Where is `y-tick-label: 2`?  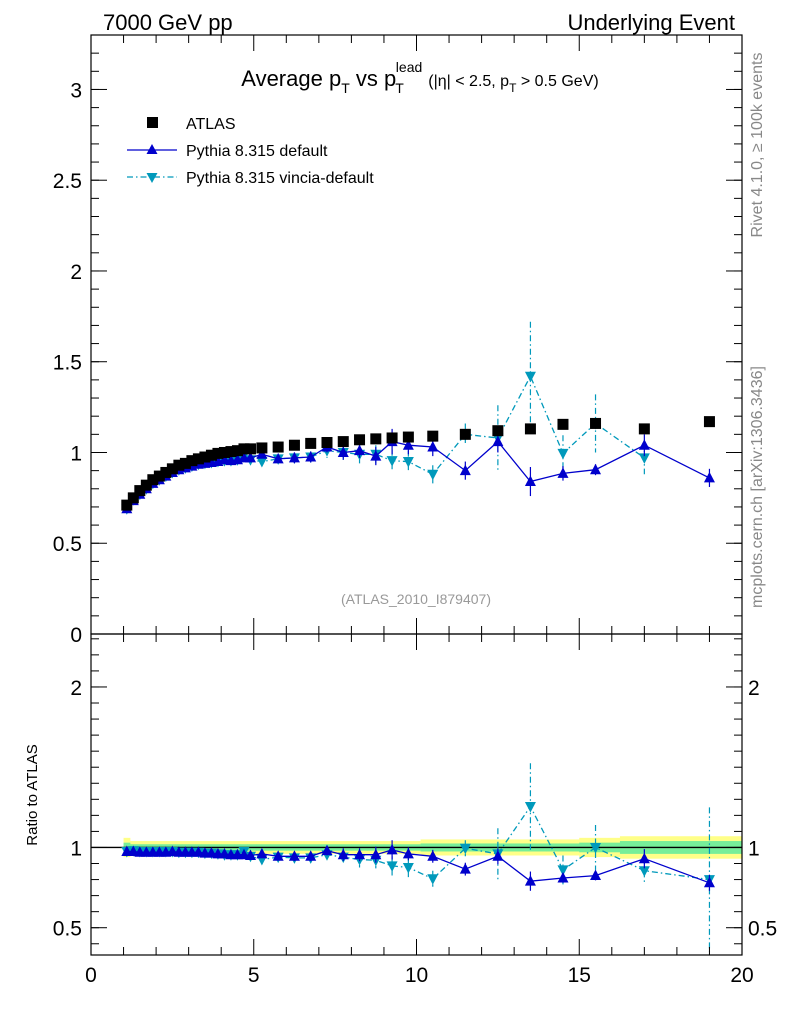
y-tick-label: 2 is located at coordinates (76, 272).